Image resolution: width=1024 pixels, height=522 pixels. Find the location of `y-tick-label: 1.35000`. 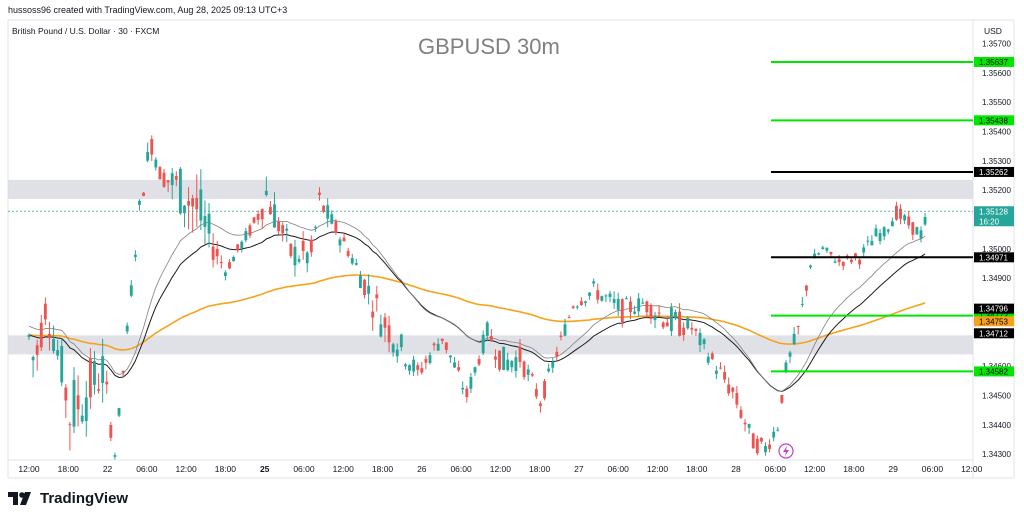

y-tick-label: 1.35000 is located at coordinates (996, 249).